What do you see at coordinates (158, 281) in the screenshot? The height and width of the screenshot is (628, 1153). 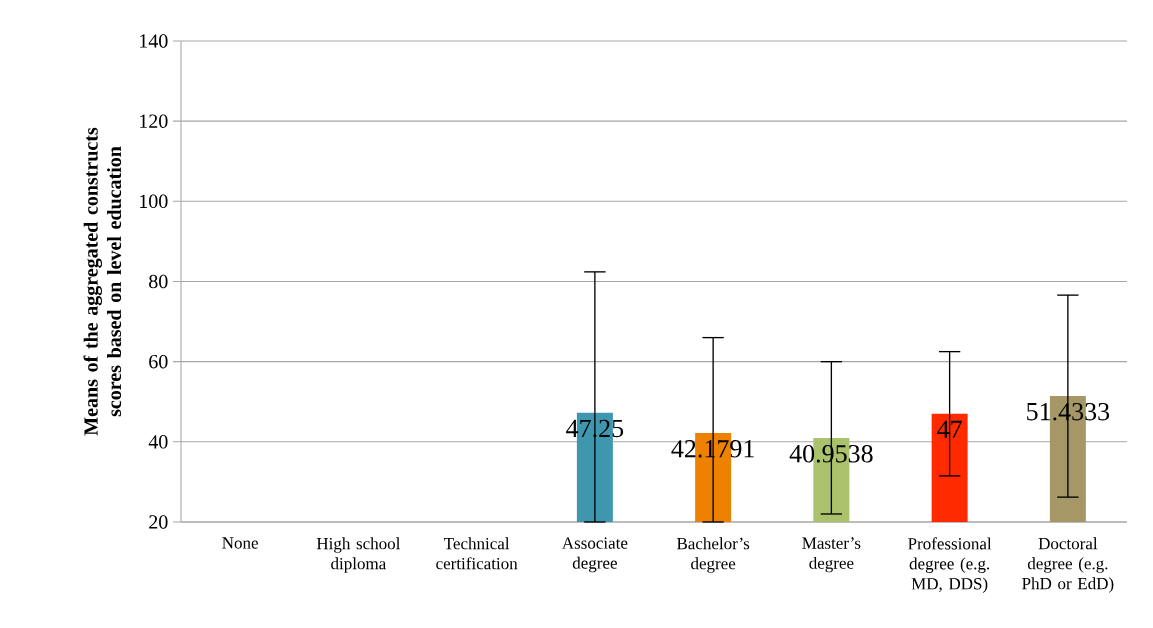 I see `y-tick-label: 80` at bounding box center [158, 281].